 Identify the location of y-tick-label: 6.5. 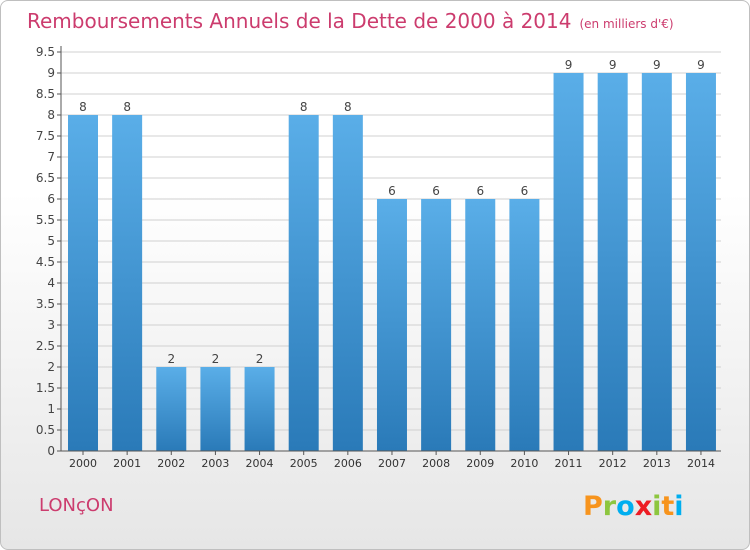
(45, 178).